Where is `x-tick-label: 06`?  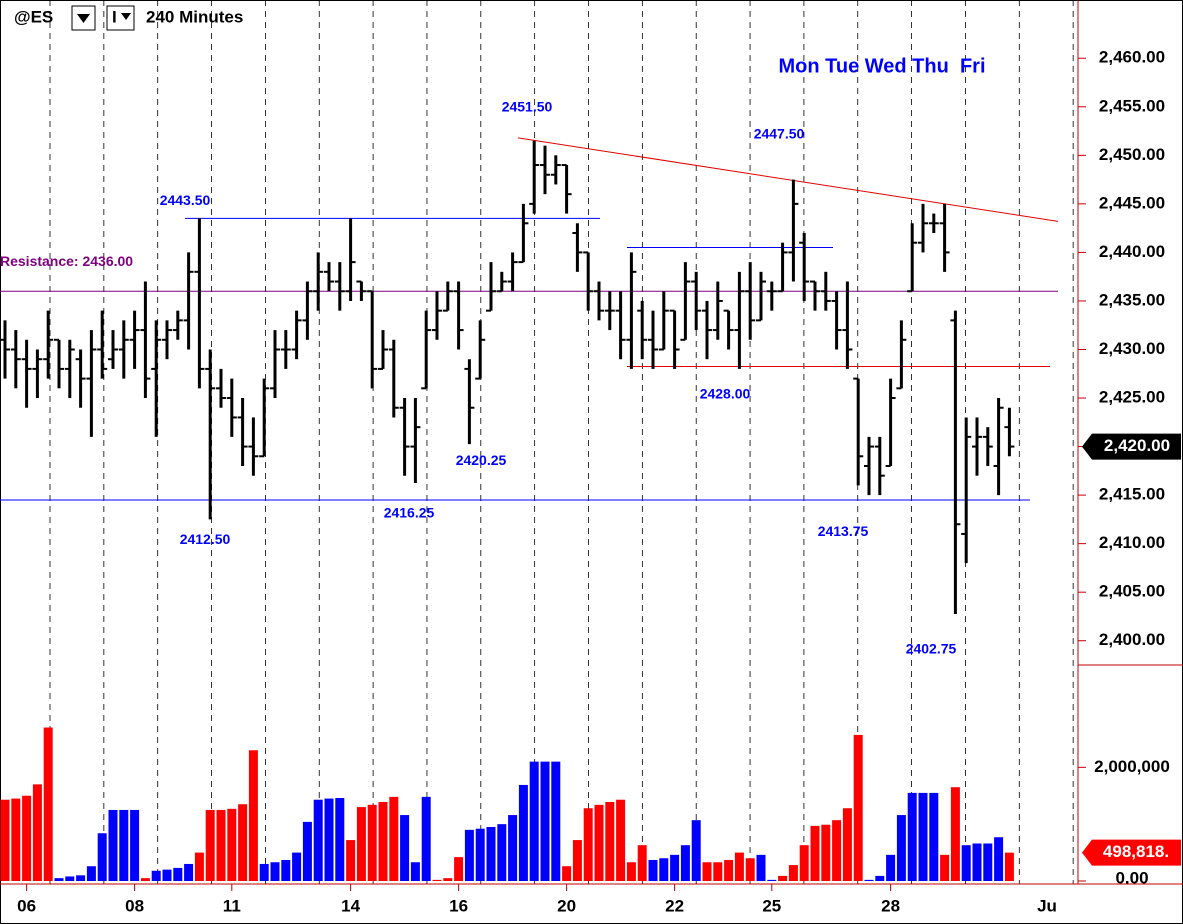 x-tick-label: 06 is located at coordinates (26, 905).